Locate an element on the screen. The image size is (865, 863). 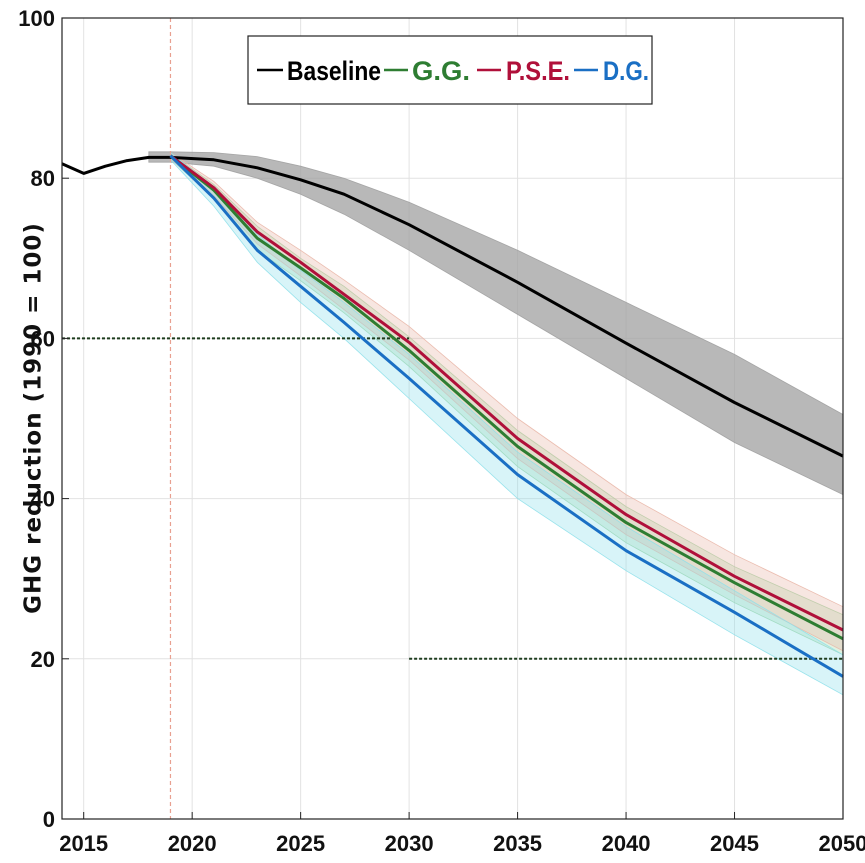
y-tick-label-60: 60 is located at coordinates (43, 338).